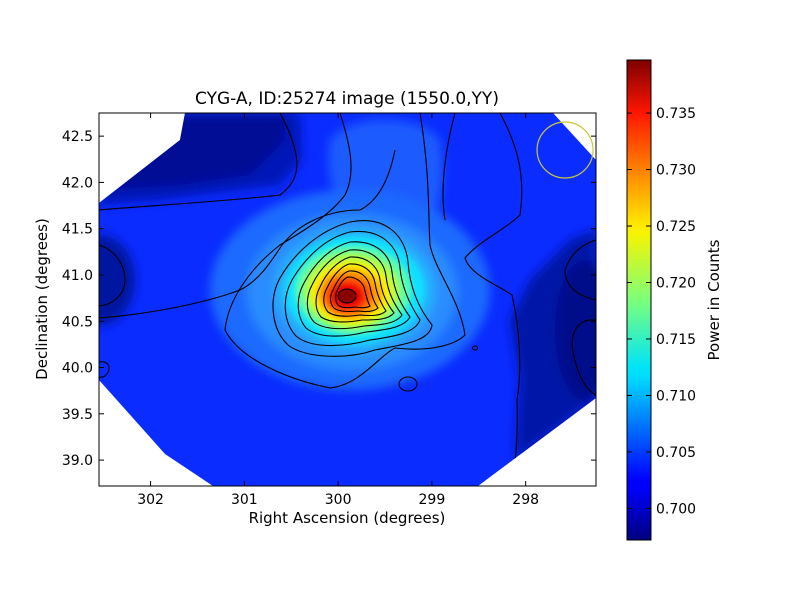 This screenshot has width=800, height=600. What do you see at coordinates (565, 150) in the screenshot?
I see `beam-circle` at bounding box center [565, 150].